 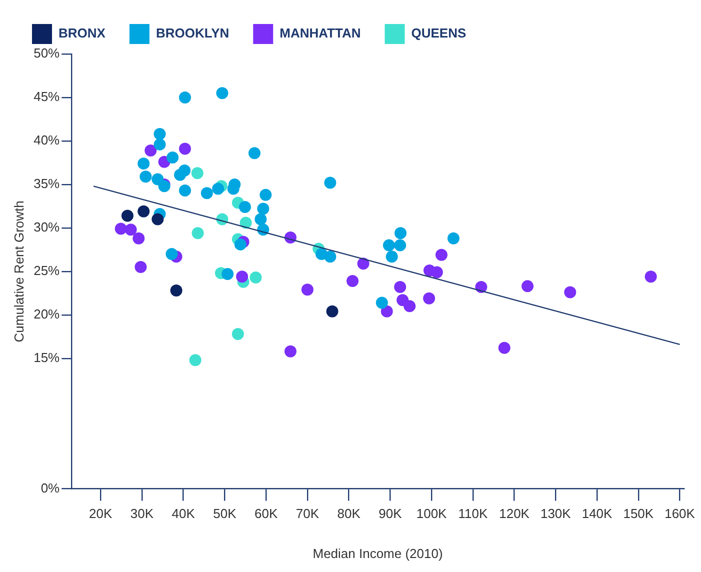 What do you see at coordinates (47, 314) in the screenshot?
I see `y-tick-label: 20%` at bounding box center [47, 314].